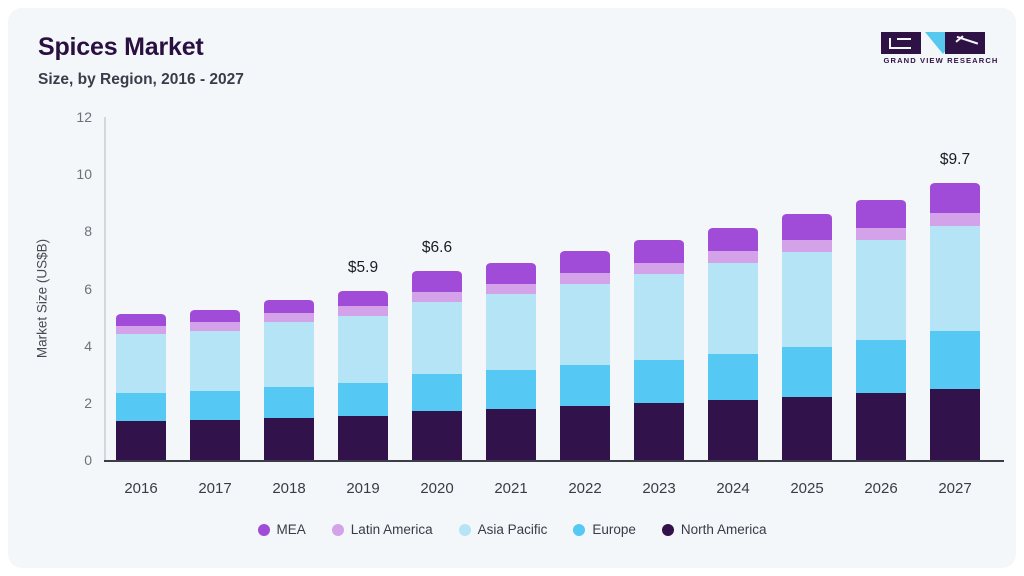  What do you see at coordinates (614, 529) in the screenshot?
I see `legend-item-label: Europe` at bounding box center [614, 529].